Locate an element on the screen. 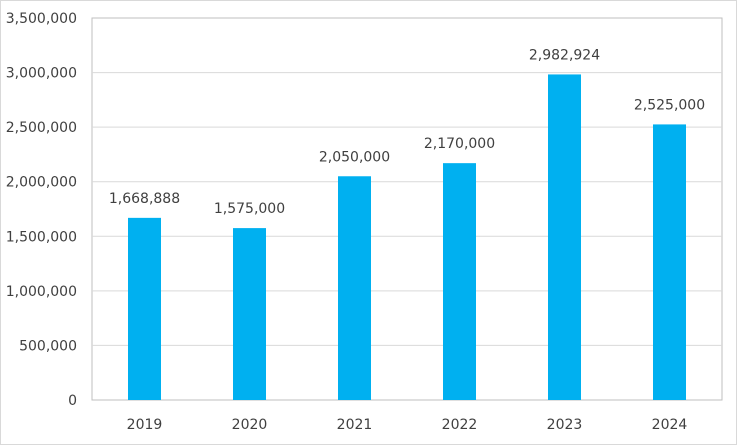 The image size is (737, 445). y-tick-label: 2,500,000 is located at coordinates (41, 128).